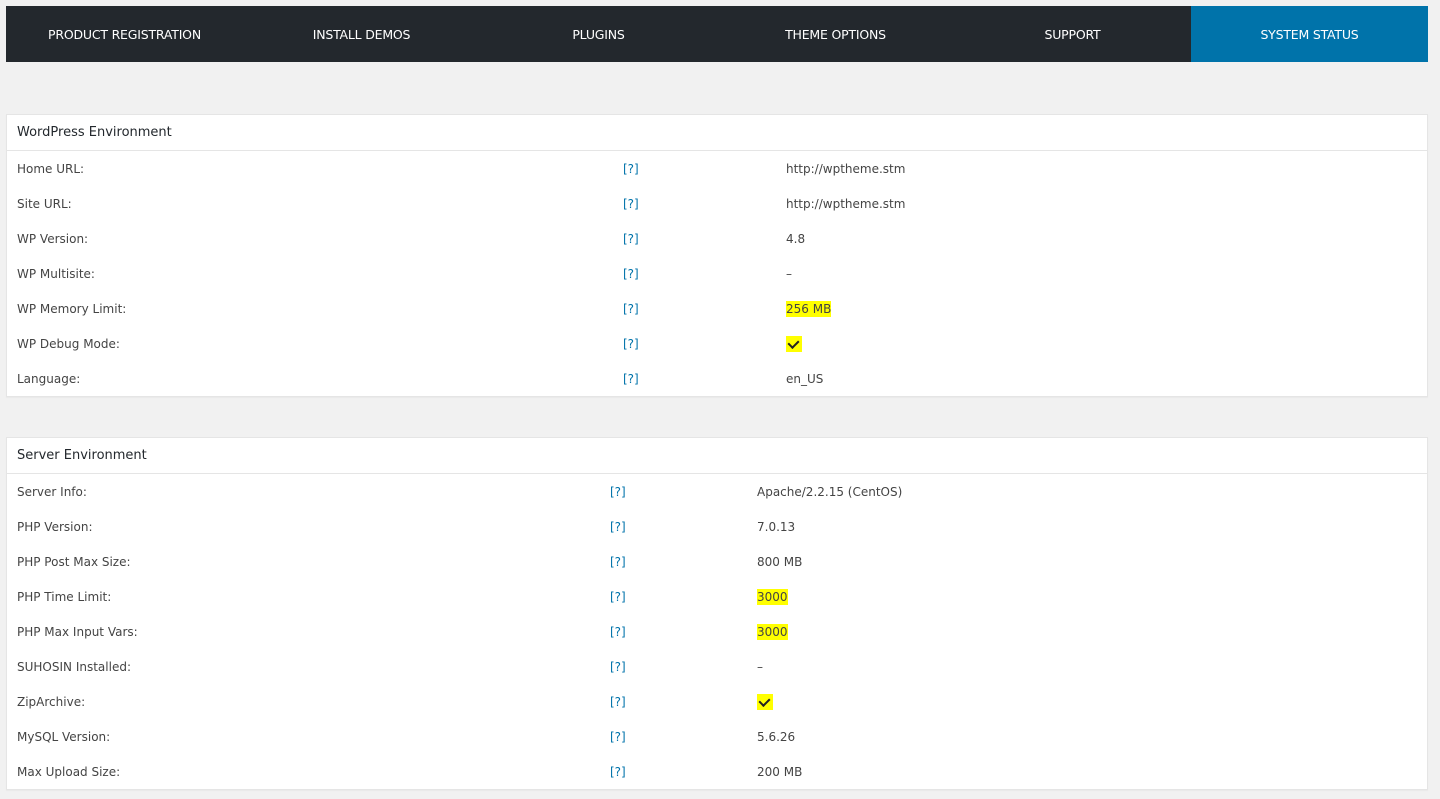 The height and width of the screenshot is (799, 1440). What do you see at coordinates (361, 34) in the screenshot?
I see `nav-tab-install-demos: INSTALL DEMOS` at bounding box center [361, 34].